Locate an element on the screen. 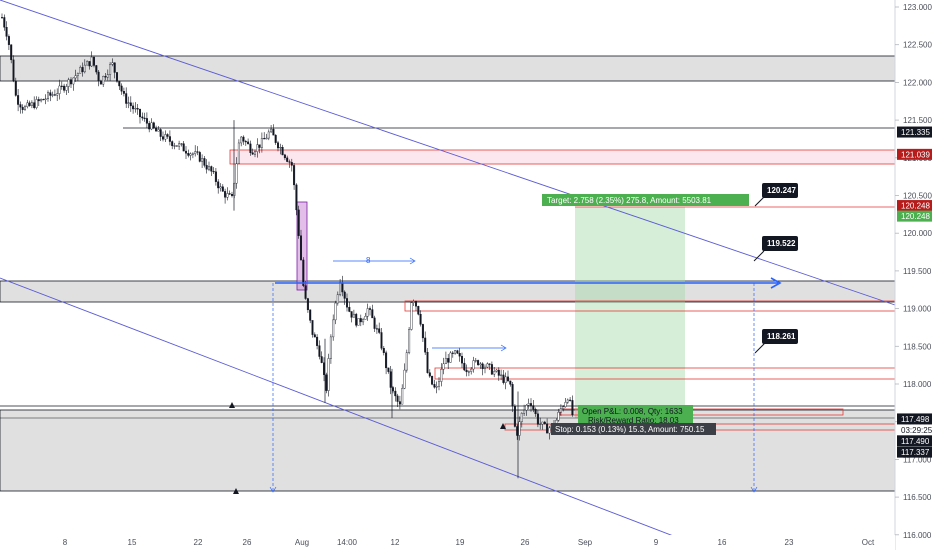  y-tick-label: 118.000 is located at coordinates (917, 384).